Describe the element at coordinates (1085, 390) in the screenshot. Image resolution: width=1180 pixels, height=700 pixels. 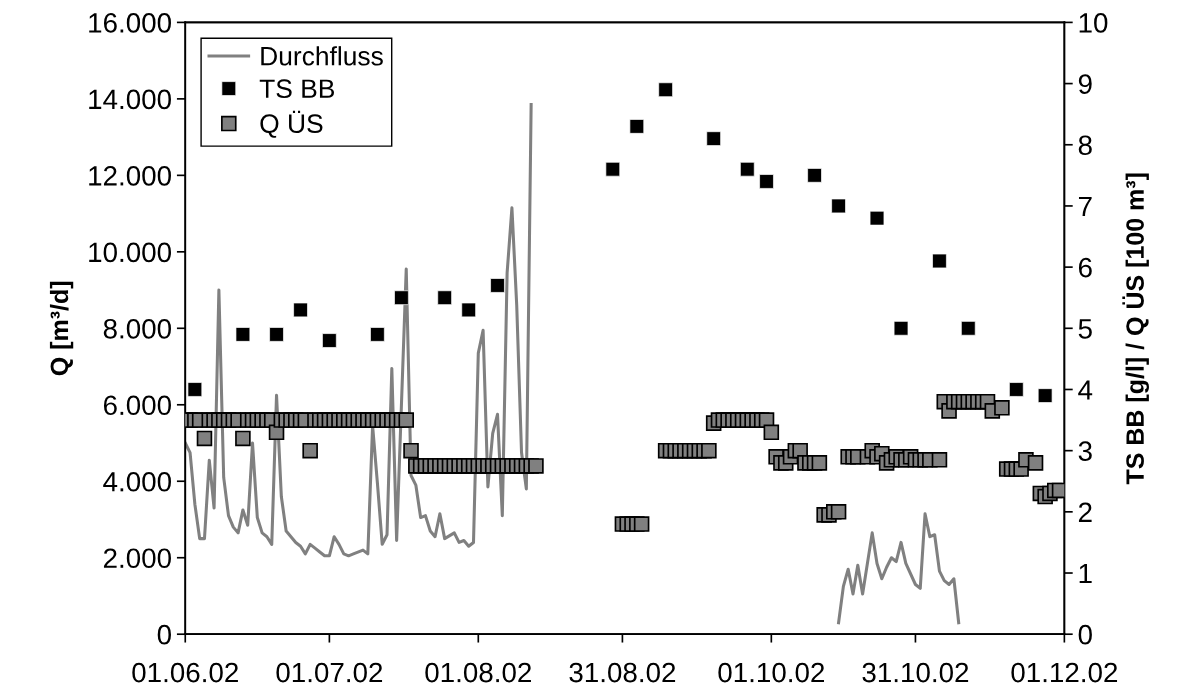
I see `y2-tick-label: 4` at that location.